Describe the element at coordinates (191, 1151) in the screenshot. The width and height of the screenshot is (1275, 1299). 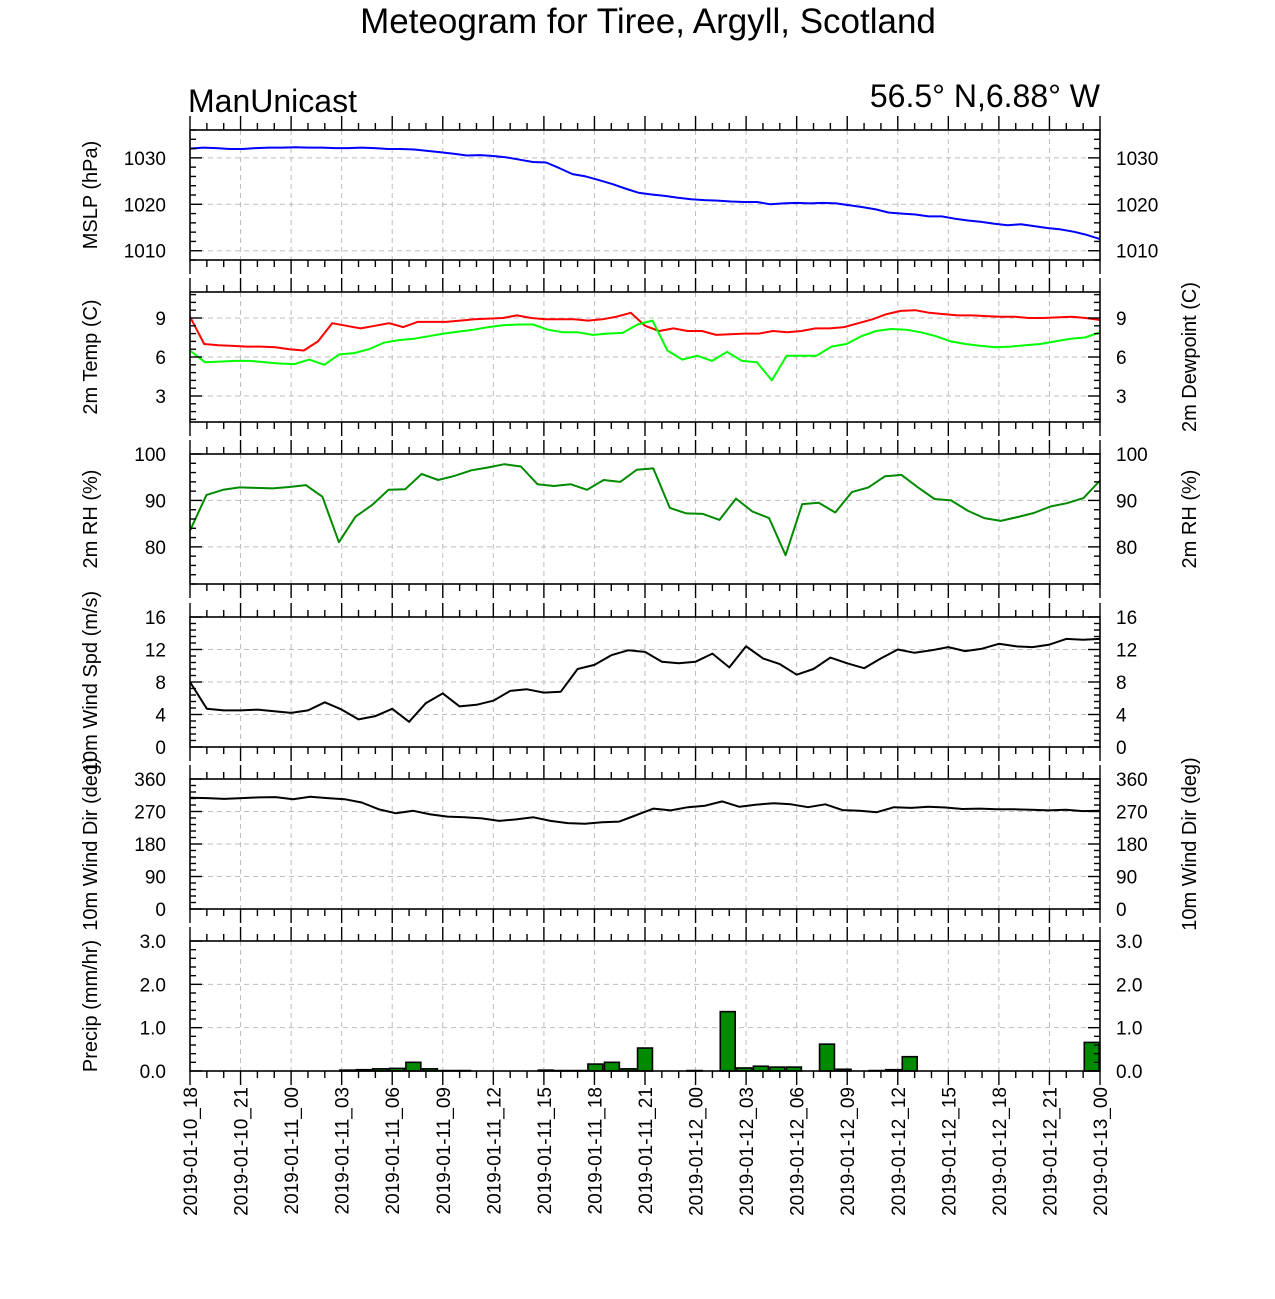
I see `x-tick-label: 2019-01-10_18` at that location.